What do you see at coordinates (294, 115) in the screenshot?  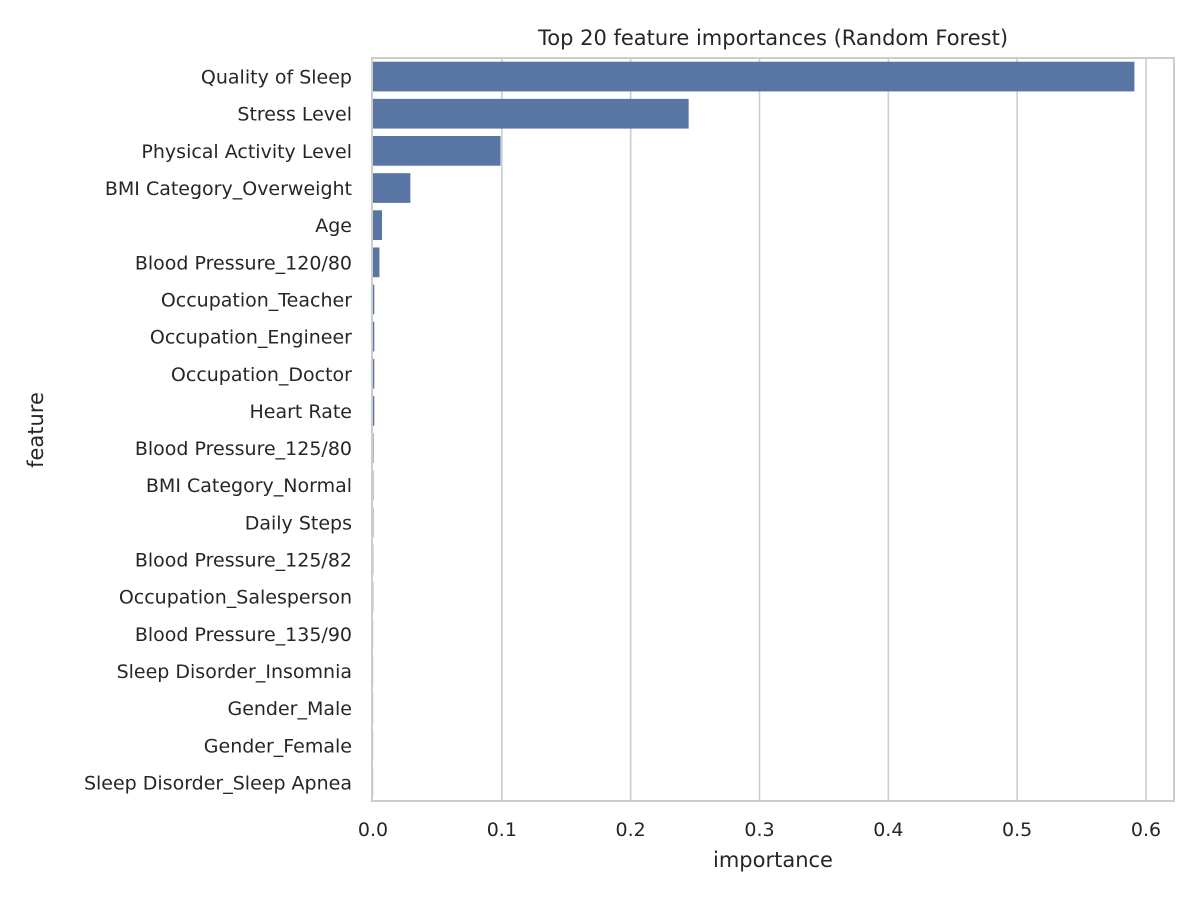 I see `y-tick-label: Stress Level` at bounding box center [294, 115].